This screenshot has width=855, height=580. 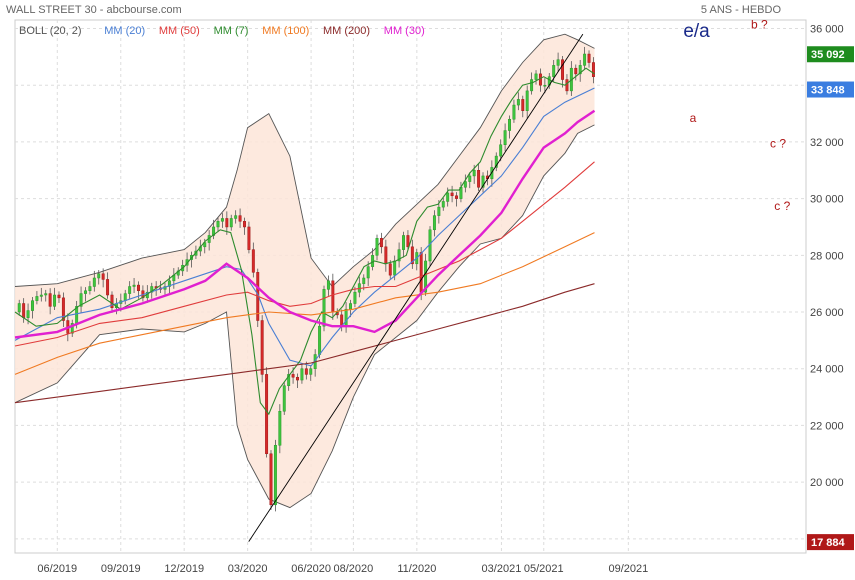 I want to click on x-tick-label: 09/2021, so click(x=628, y=569).